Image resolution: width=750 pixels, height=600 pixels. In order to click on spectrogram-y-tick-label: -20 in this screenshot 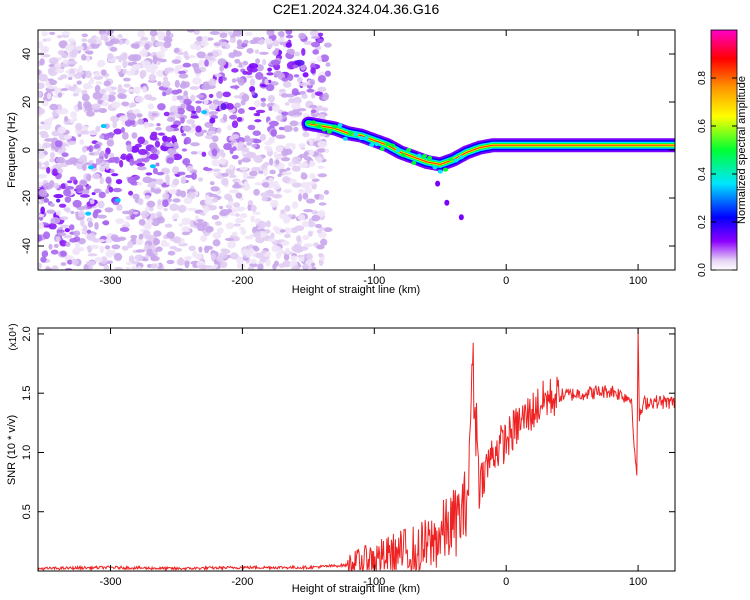, I will do `click(27, 198)`.